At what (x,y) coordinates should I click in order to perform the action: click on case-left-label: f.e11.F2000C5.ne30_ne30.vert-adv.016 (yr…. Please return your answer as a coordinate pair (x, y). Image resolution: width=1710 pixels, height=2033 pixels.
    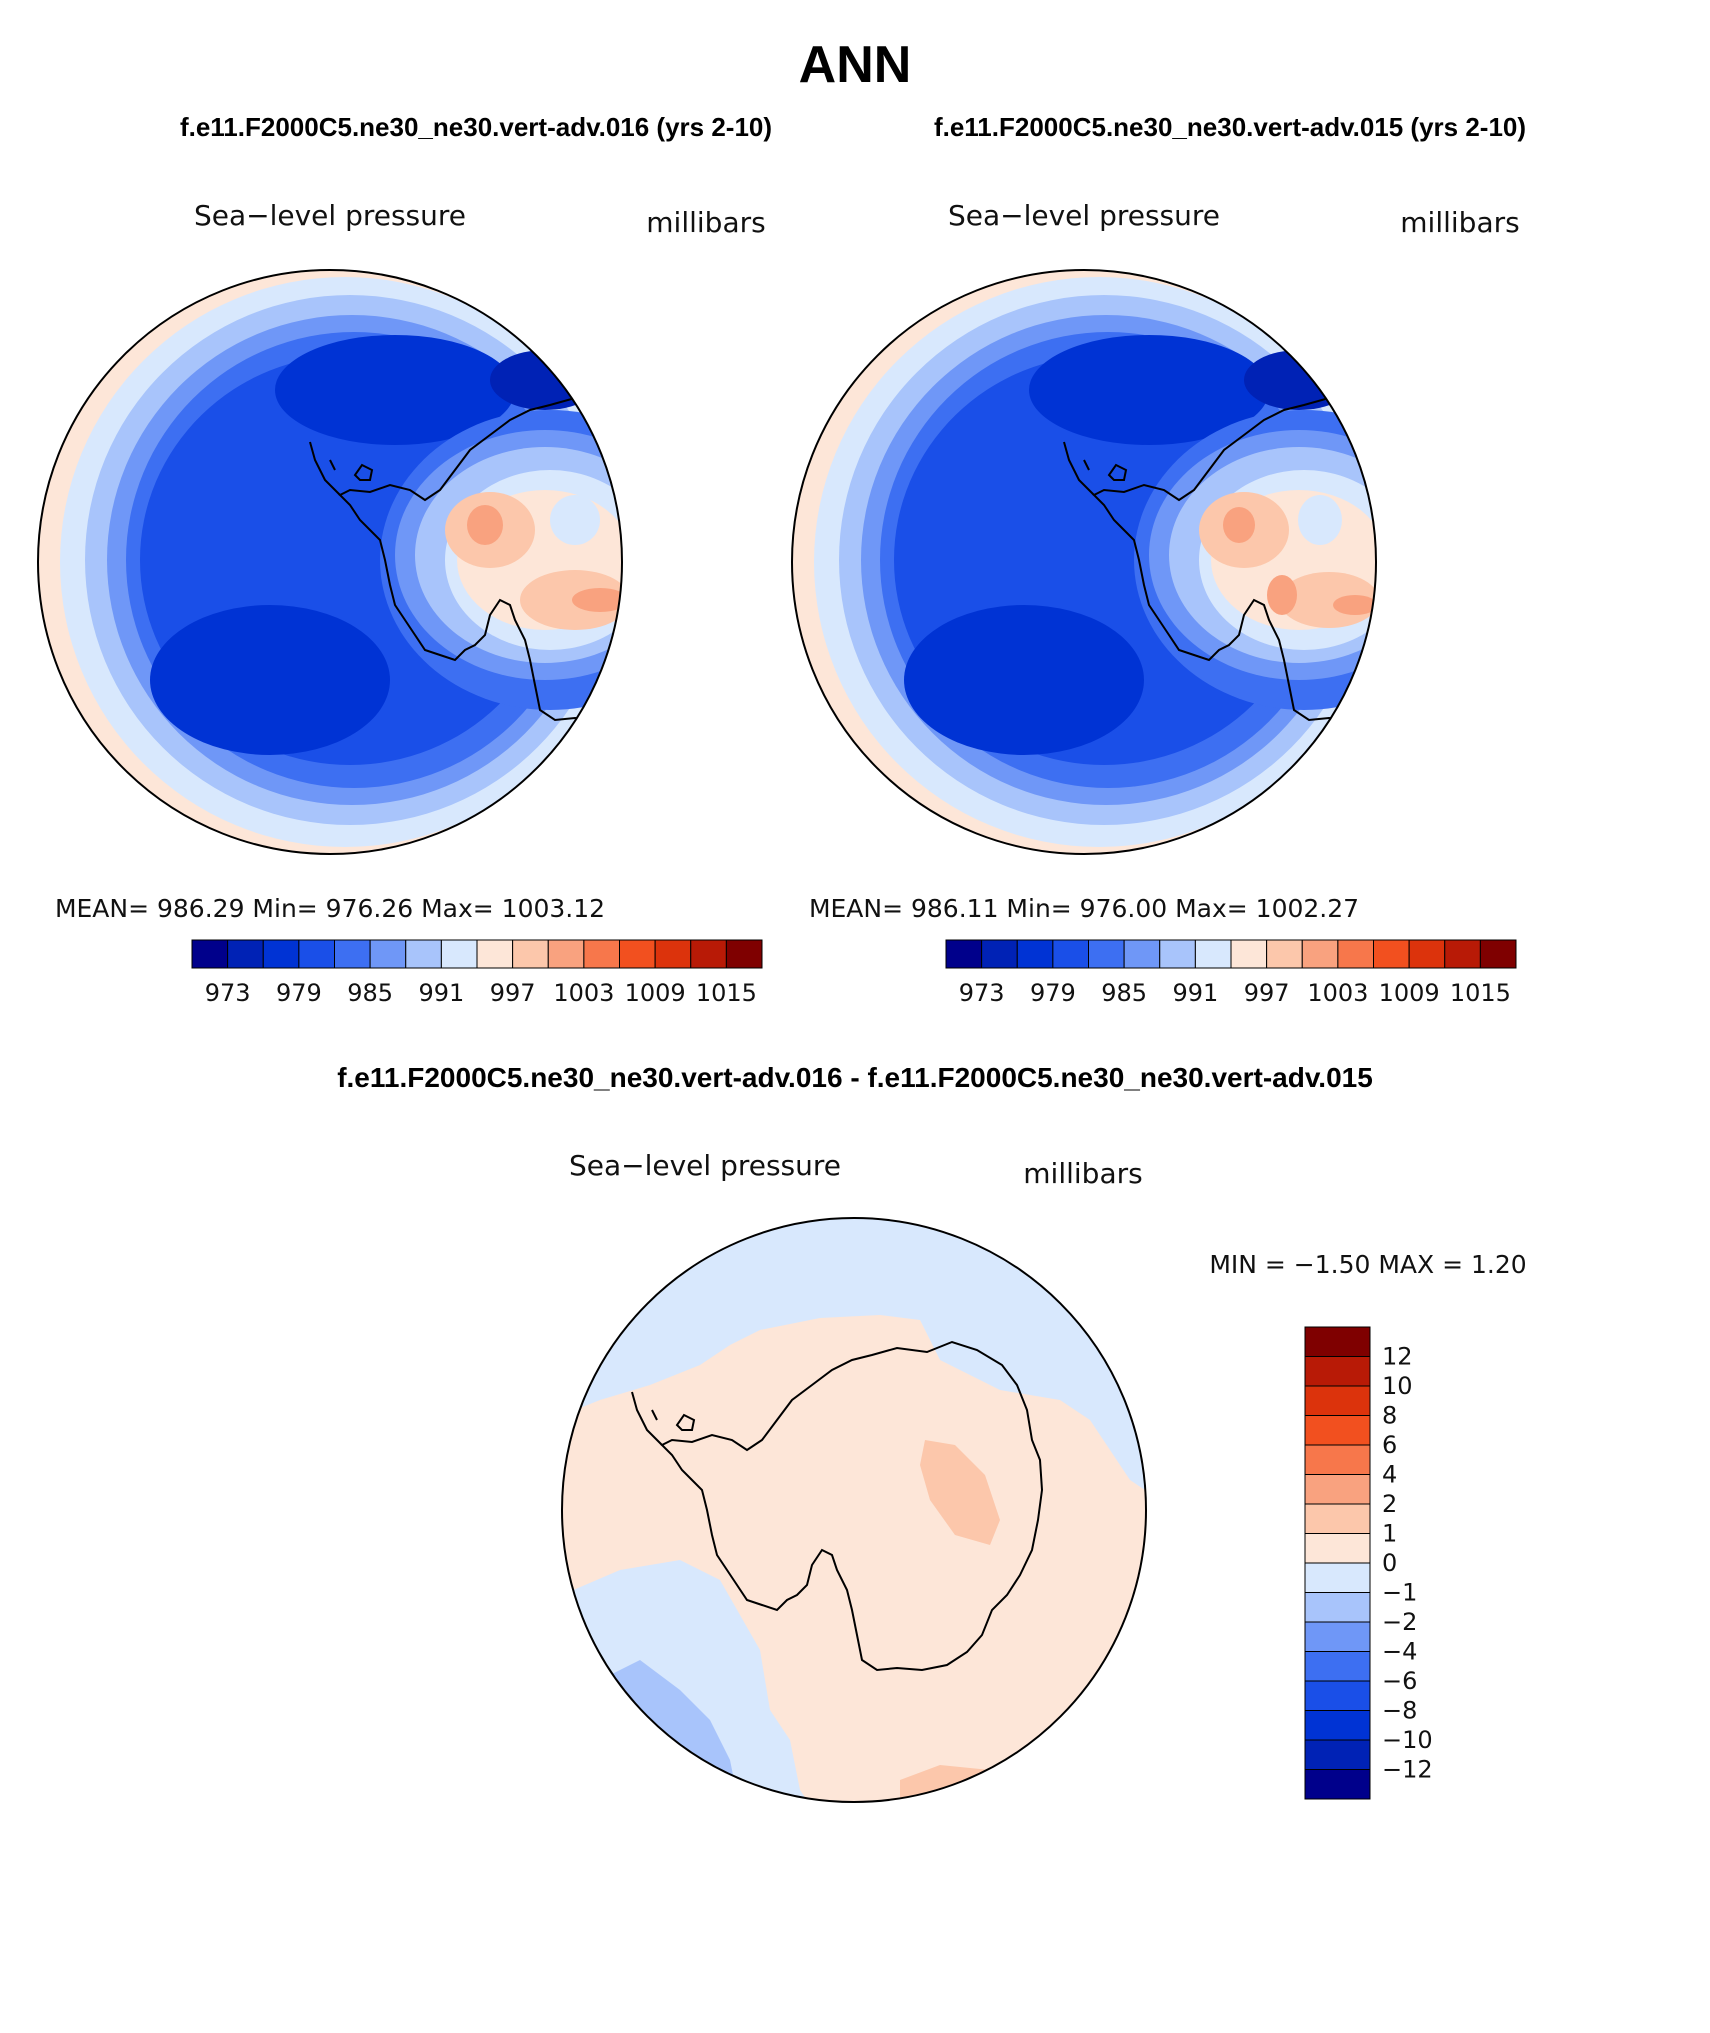
    Looking at the image, I should click on (476, 127).